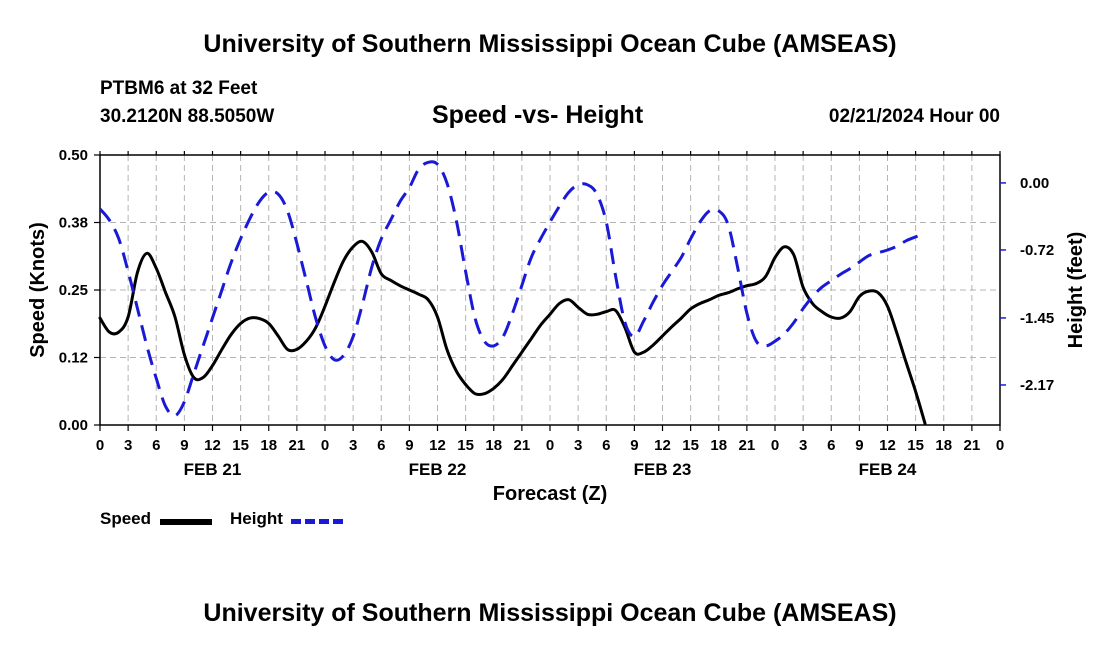  What do you see at coordinates (1037, 318) in the screenshot?
I see `y-right-tick-label: -1.45` at bounding box center [1037, 318].